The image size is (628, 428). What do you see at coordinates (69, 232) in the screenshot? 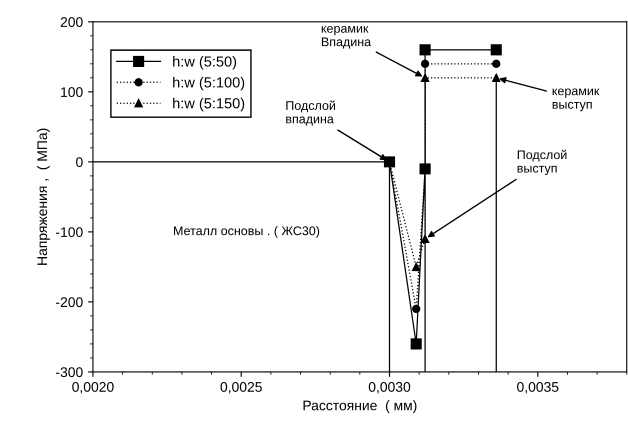
I see `y-tick-label: -100` at bounding box center [69, 232].